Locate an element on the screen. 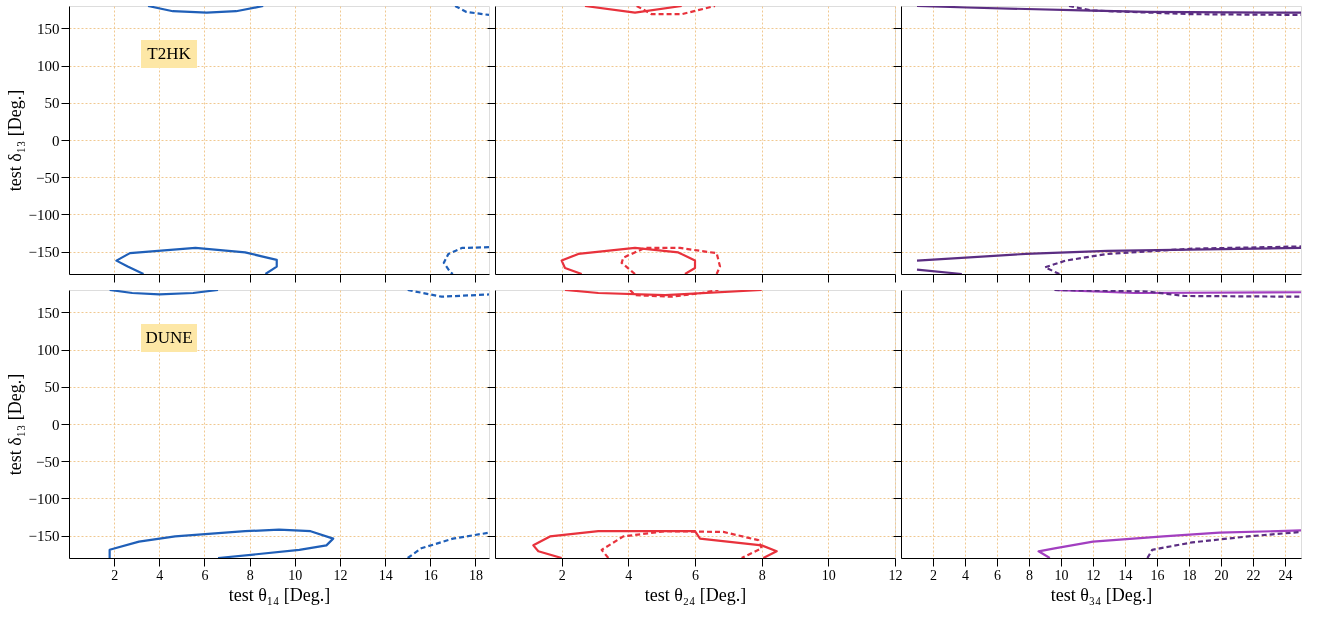  x-tick-label: 22 is located at coordinates (1253, 575).